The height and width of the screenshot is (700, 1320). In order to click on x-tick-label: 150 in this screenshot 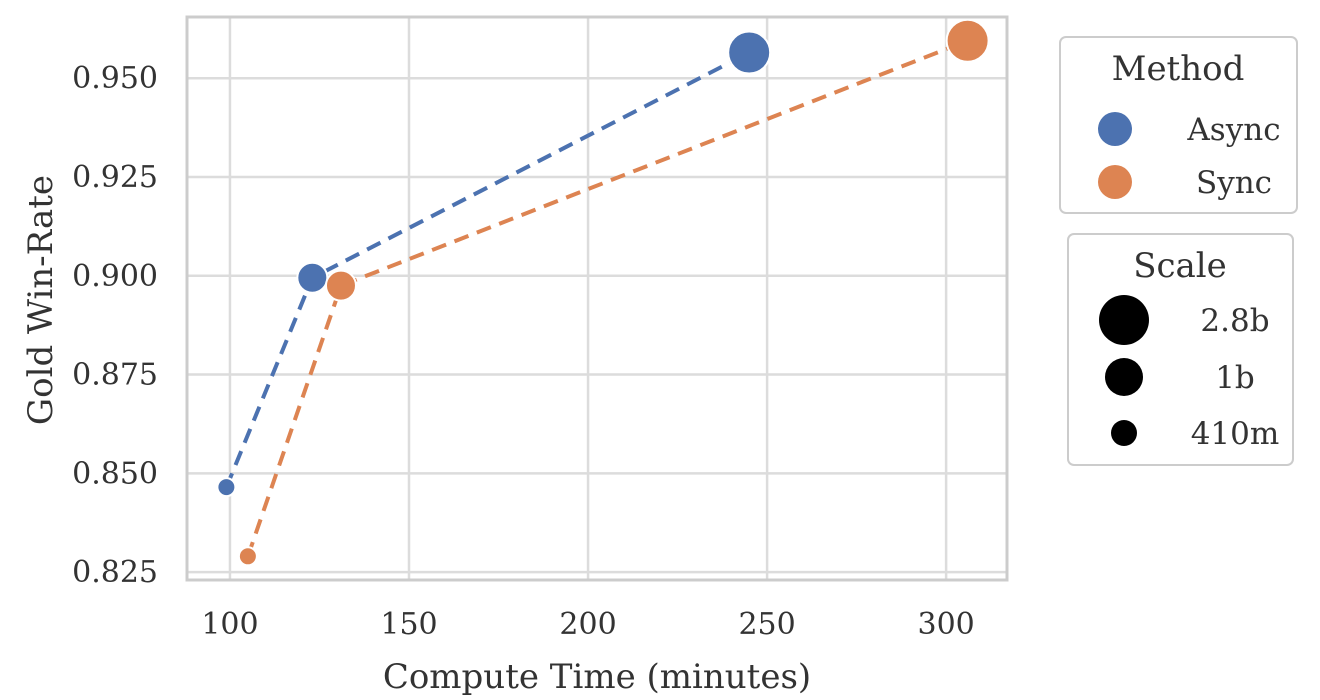, I will do `click(408, 624)`.